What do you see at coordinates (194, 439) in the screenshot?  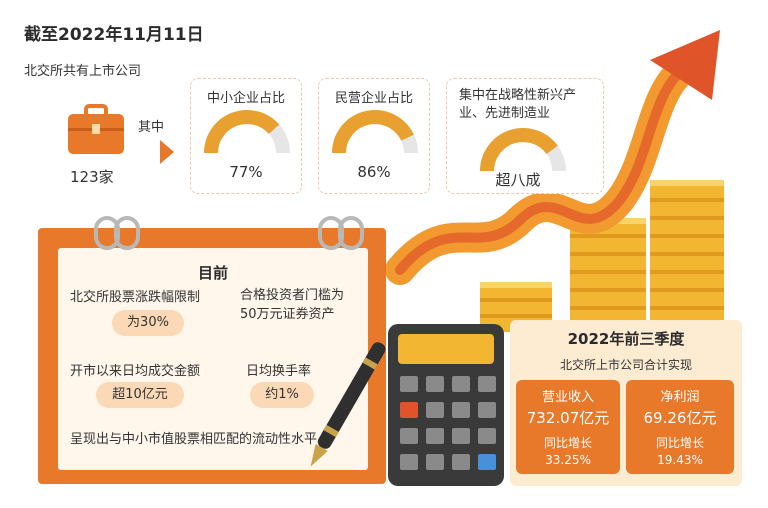 I see `liquidity-summary: 呈现出与中小市值股票相匹配的流动性水平` at bounding box center [194, 439].